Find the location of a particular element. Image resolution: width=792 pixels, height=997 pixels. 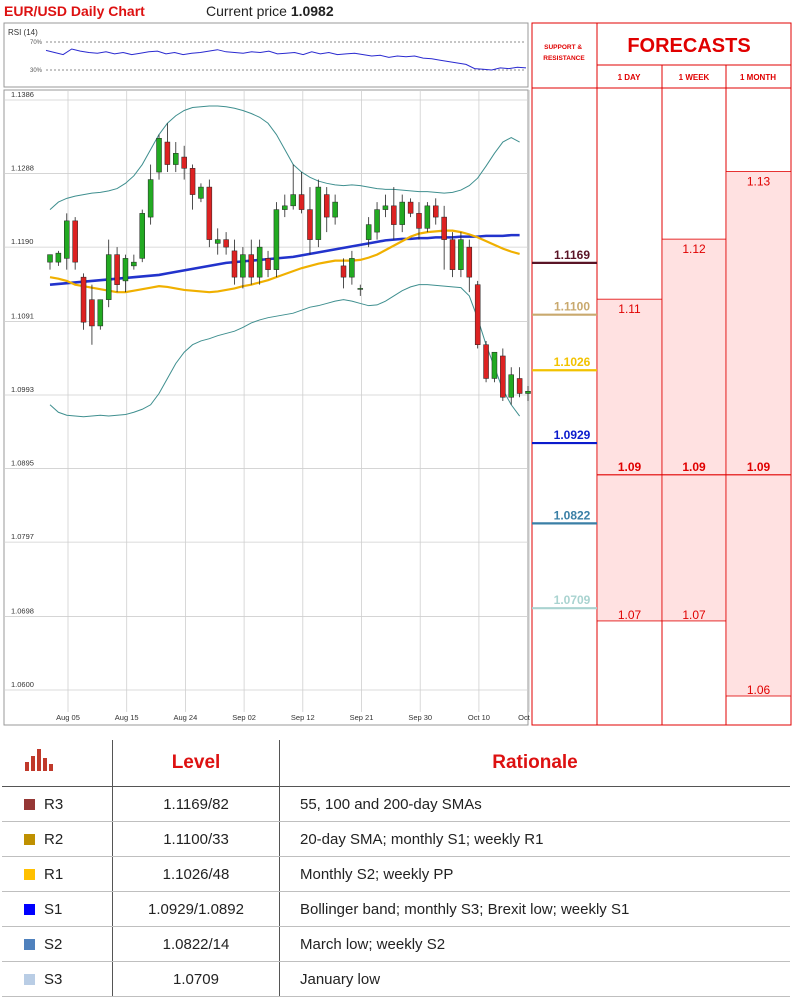

support-resistance-levels: 1.1169 1.1100 1.1026 1.0929 1.0822 1.0709 is located at coordinates (564, 429).